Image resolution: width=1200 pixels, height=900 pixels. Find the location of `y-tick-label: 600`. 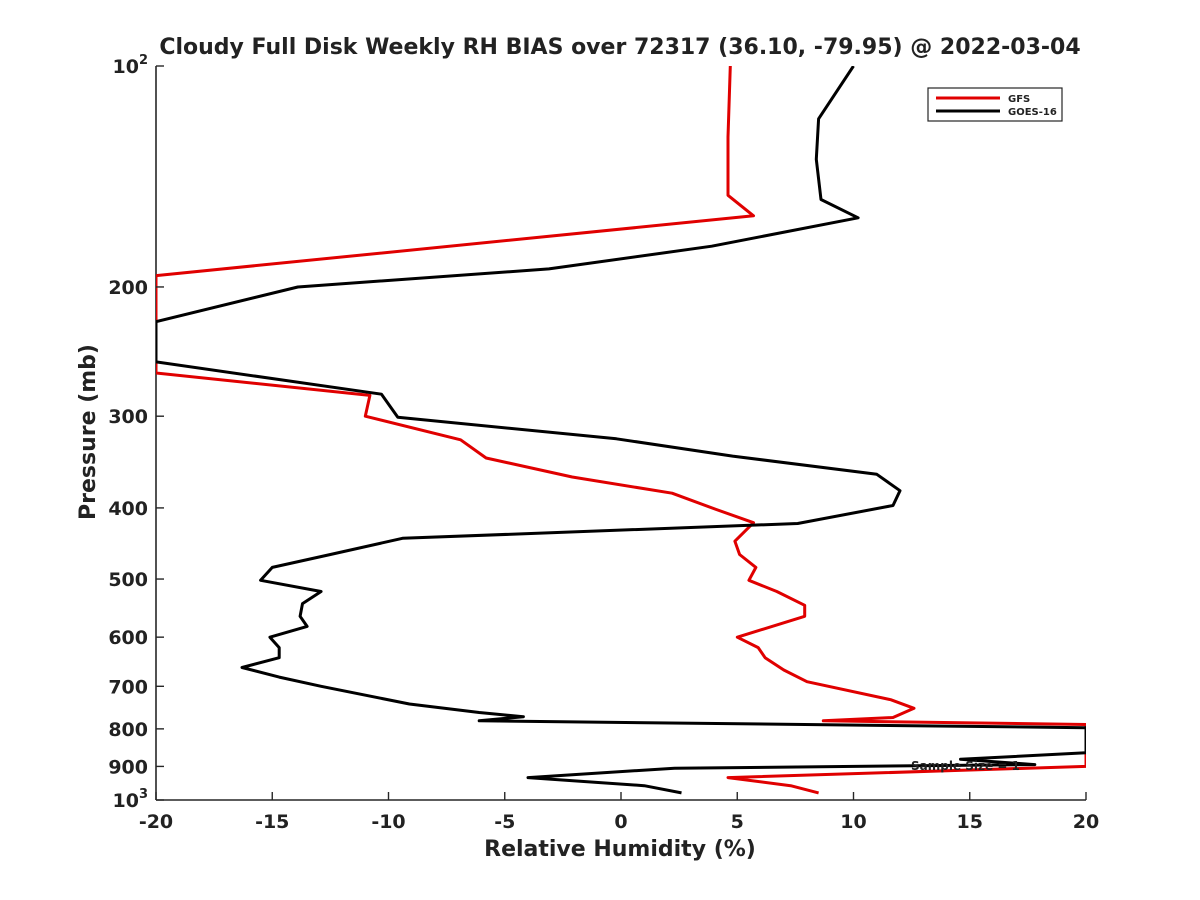

y-tick-label: 600 is located at coordinates (128, 638).